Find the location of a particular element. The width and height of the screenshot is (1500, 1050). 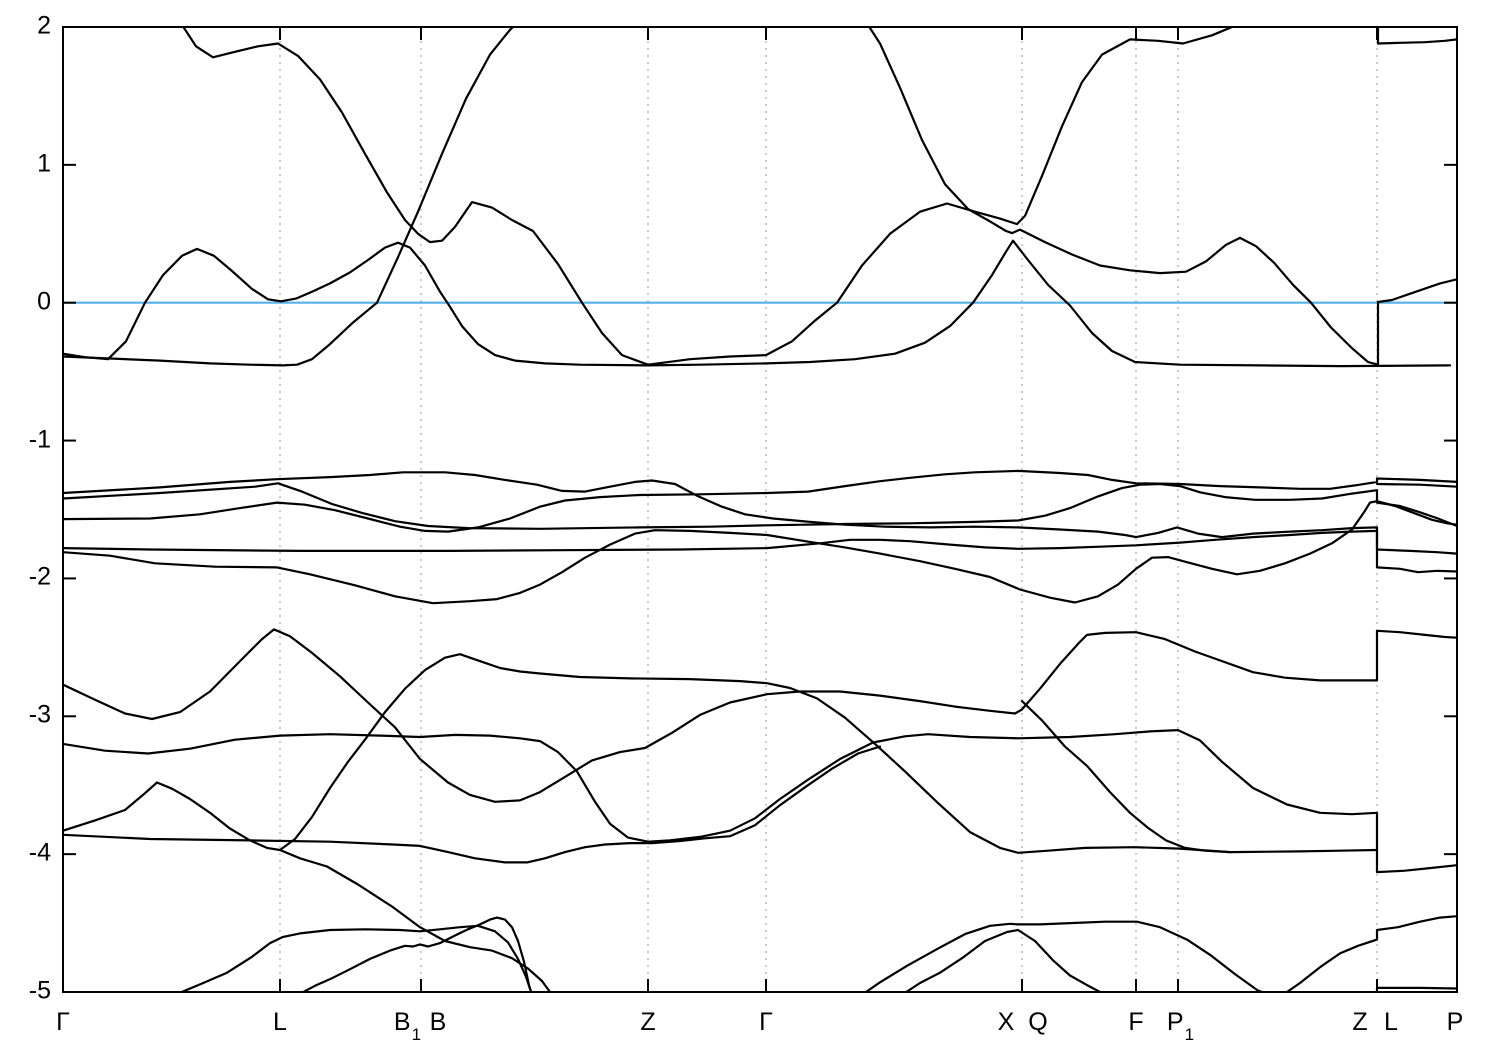

x-axis-label: B is located at coordinates (438, 1022).